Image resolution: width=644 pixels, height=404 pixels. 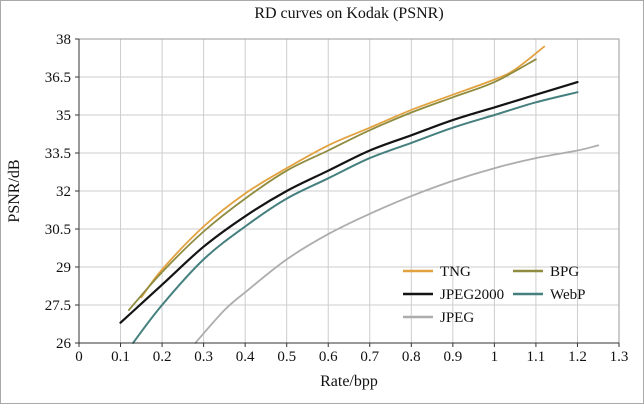 What do you see at coordinates (203, 357) in the screenshot?
I see `x-tick-label: 0.3` at bounding box center [203, 357].